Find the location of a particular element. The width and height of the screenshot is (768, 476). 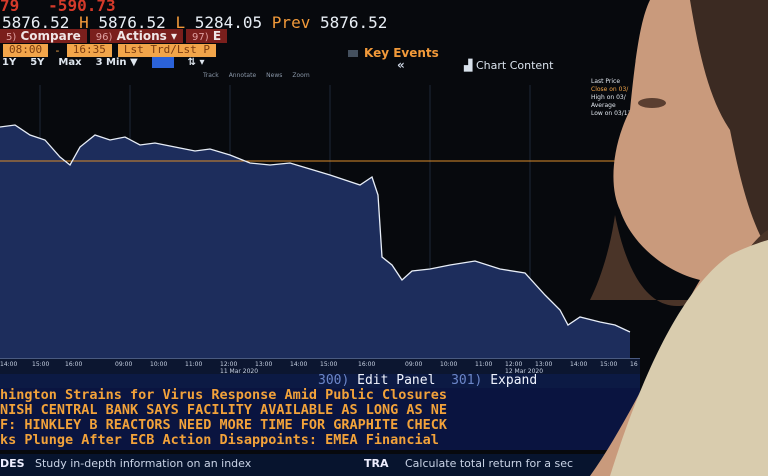

high-value: 5876.52 is located at coordinates (132, 22).